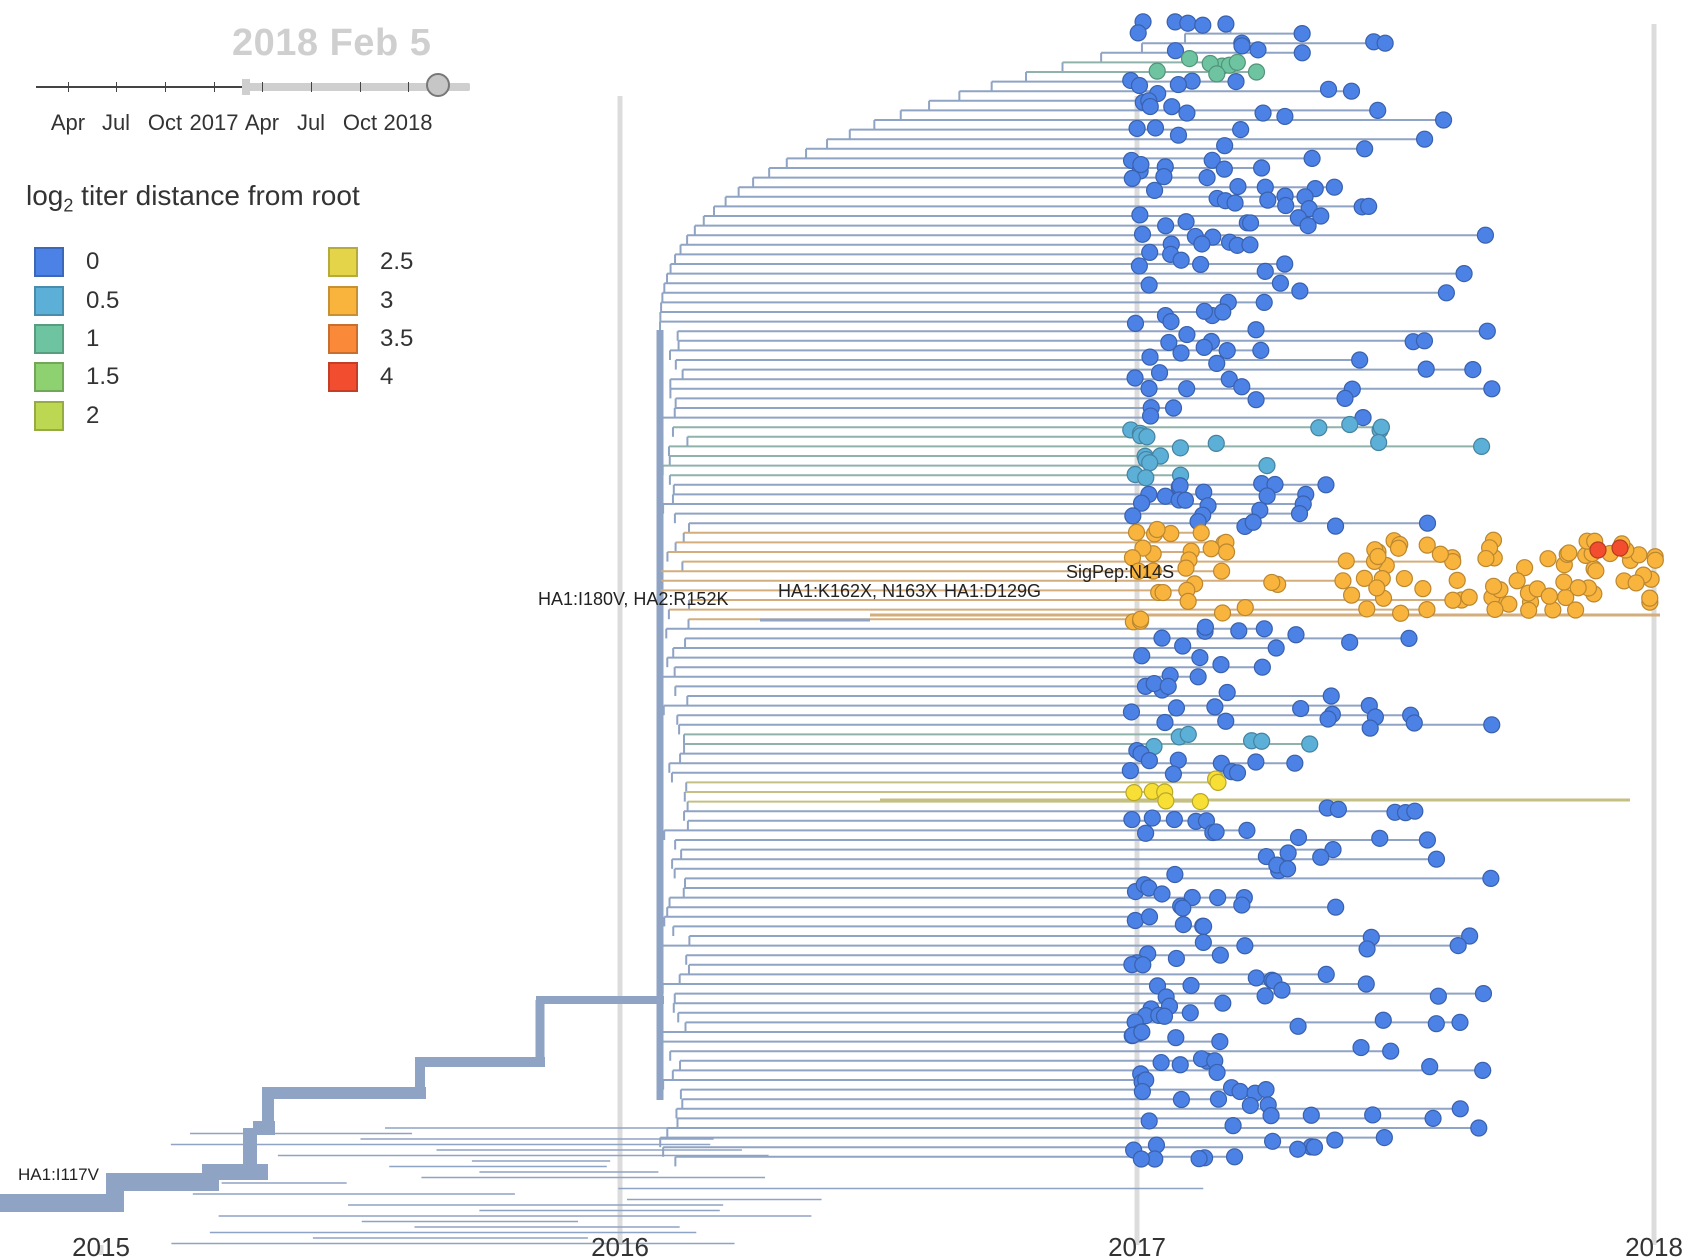 The width and height of the screenshot is (1695, 1260). I want to click on legend-title-suffix: titer distance from root, so click(216, 195).